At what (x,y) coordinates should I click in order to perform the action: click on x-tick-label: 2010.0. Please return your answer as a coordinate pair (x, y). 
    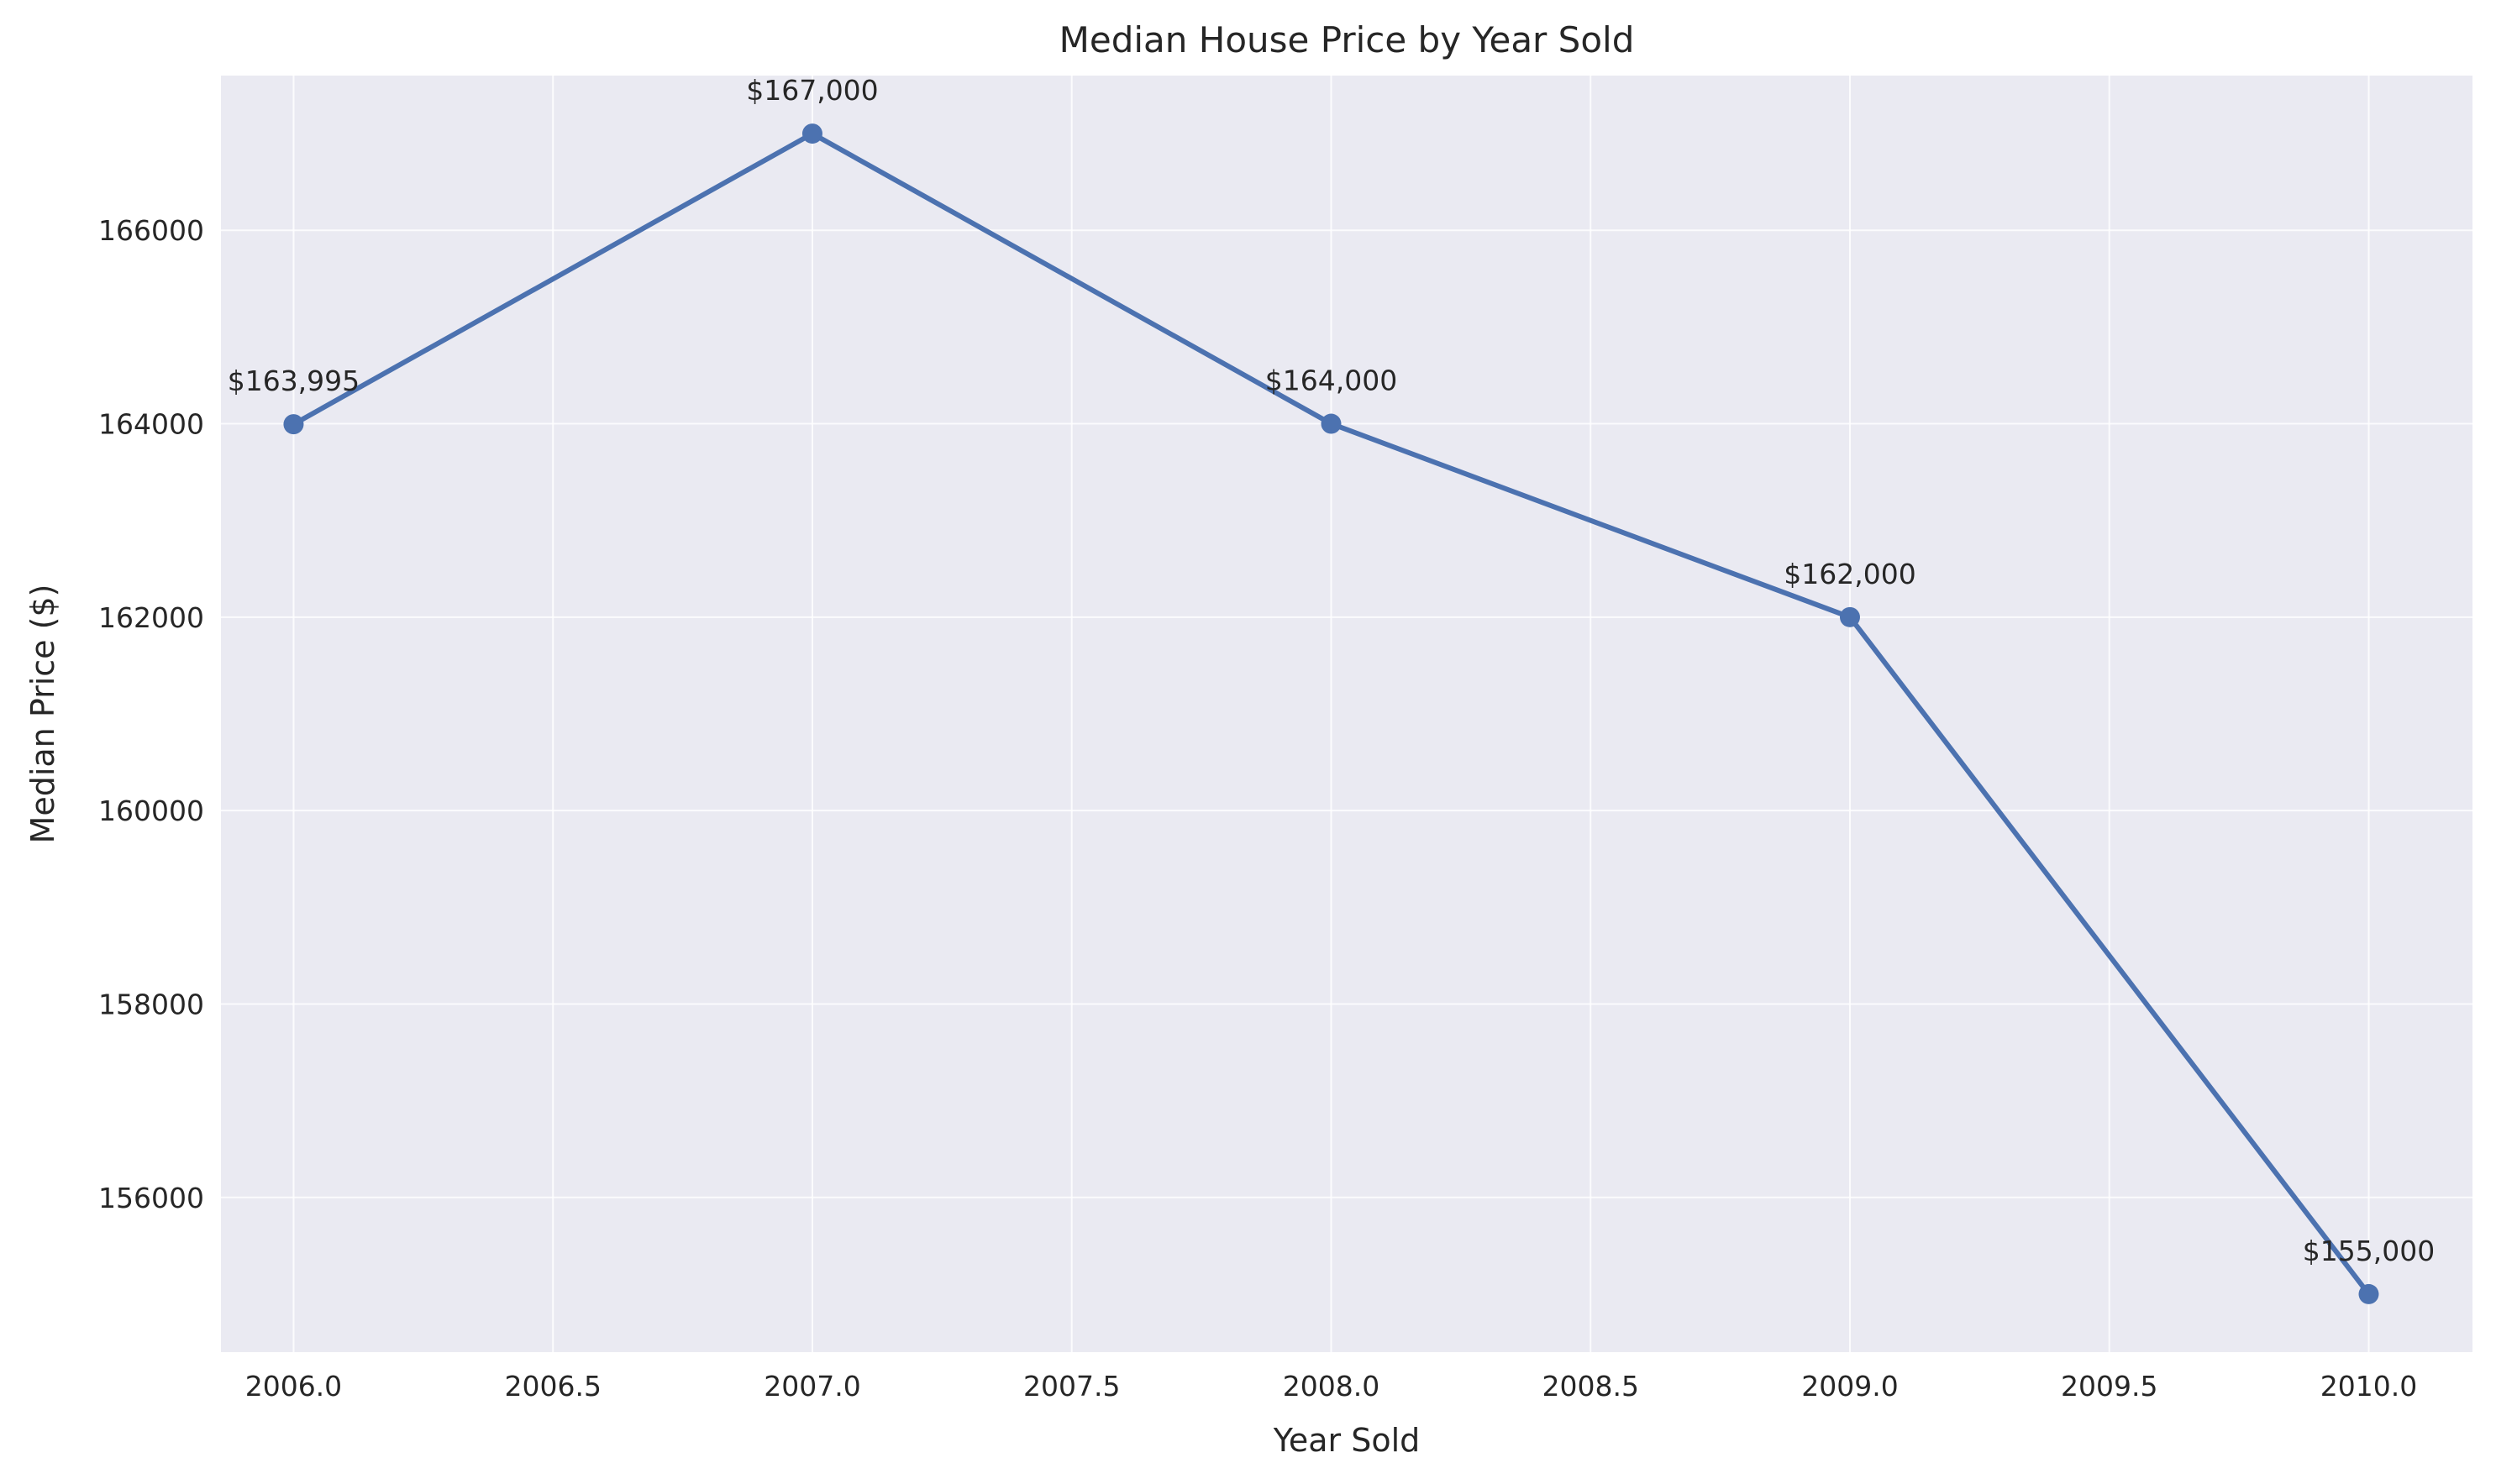
    Looking at the image, I should click on (2369, 1386).